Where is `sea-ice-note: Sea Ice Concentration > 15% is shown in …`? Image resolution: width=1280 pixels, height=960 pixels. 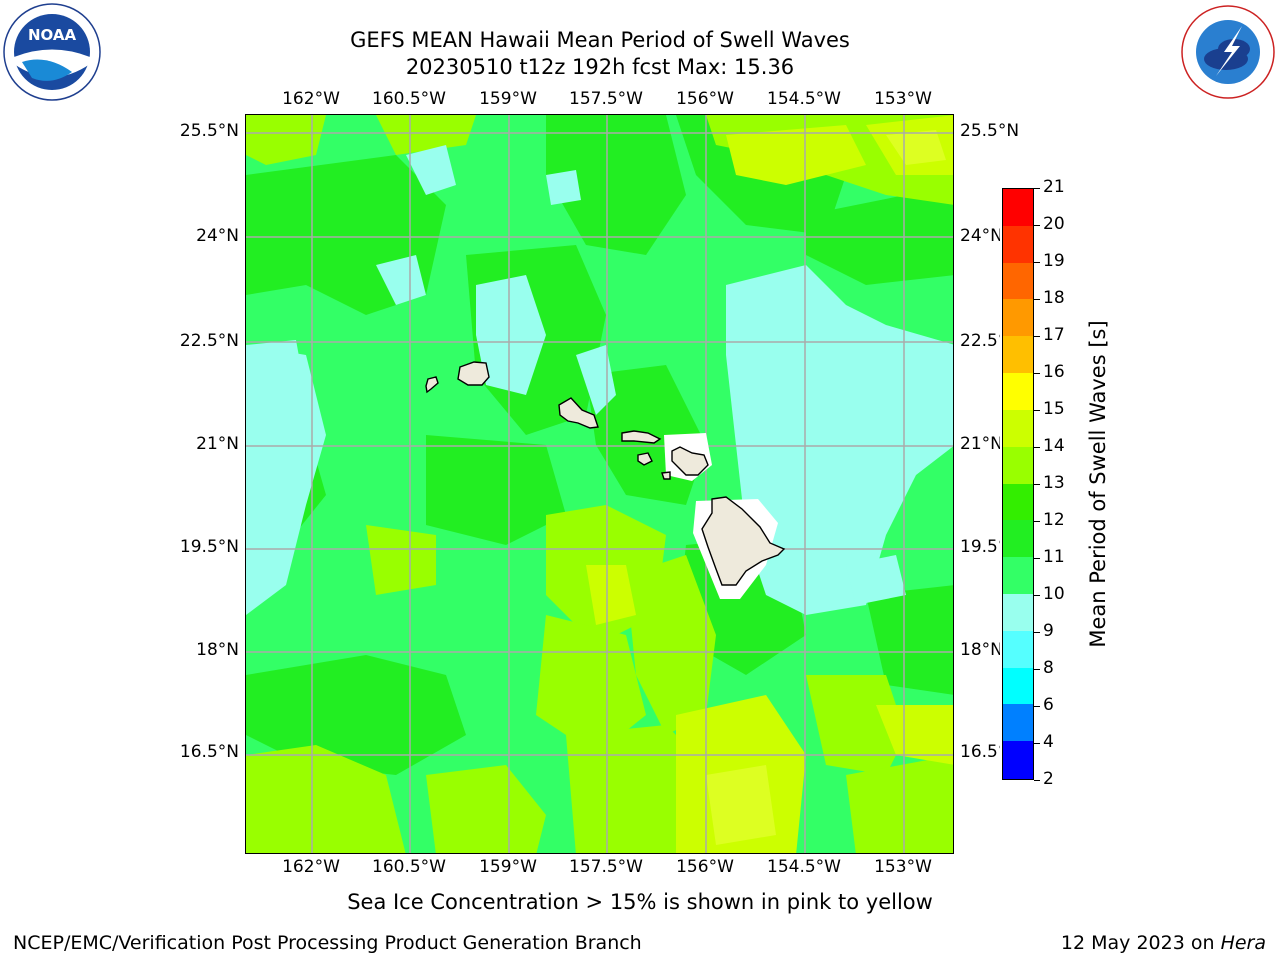
sea-ice-note: Sea Ice Concentration > 15% is shown in … is located at coordinates (640, 902).